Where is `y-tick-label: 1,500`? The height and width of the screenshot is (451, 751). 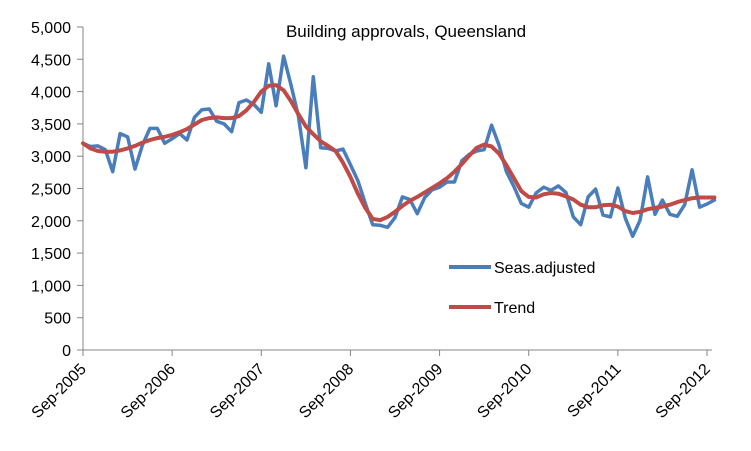
y-tick-label: 1,500 is located at coordinates (51, 254).